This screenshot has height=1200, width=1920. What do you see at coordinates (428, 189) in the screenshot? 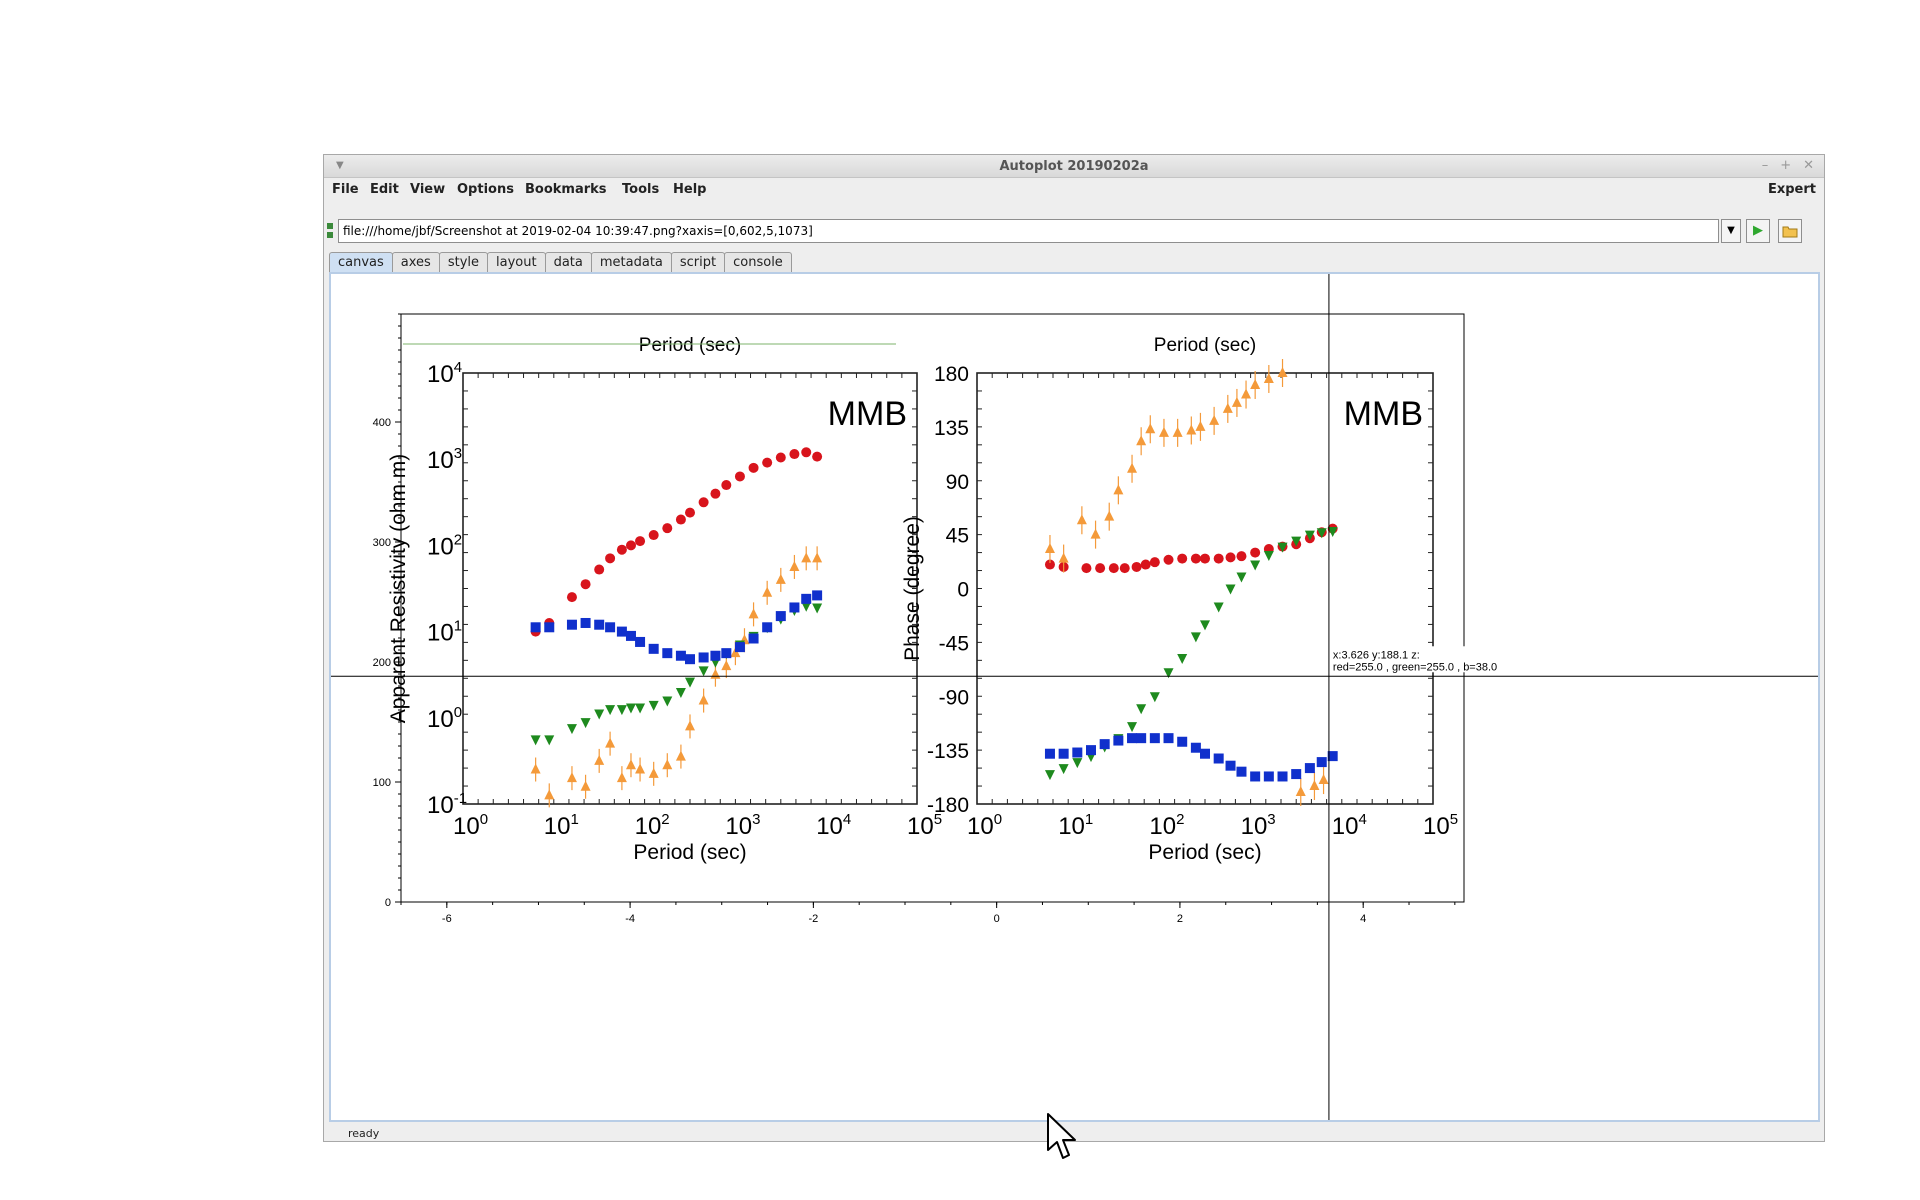
I see `menu-view: View` at bounding box center [428, 189].